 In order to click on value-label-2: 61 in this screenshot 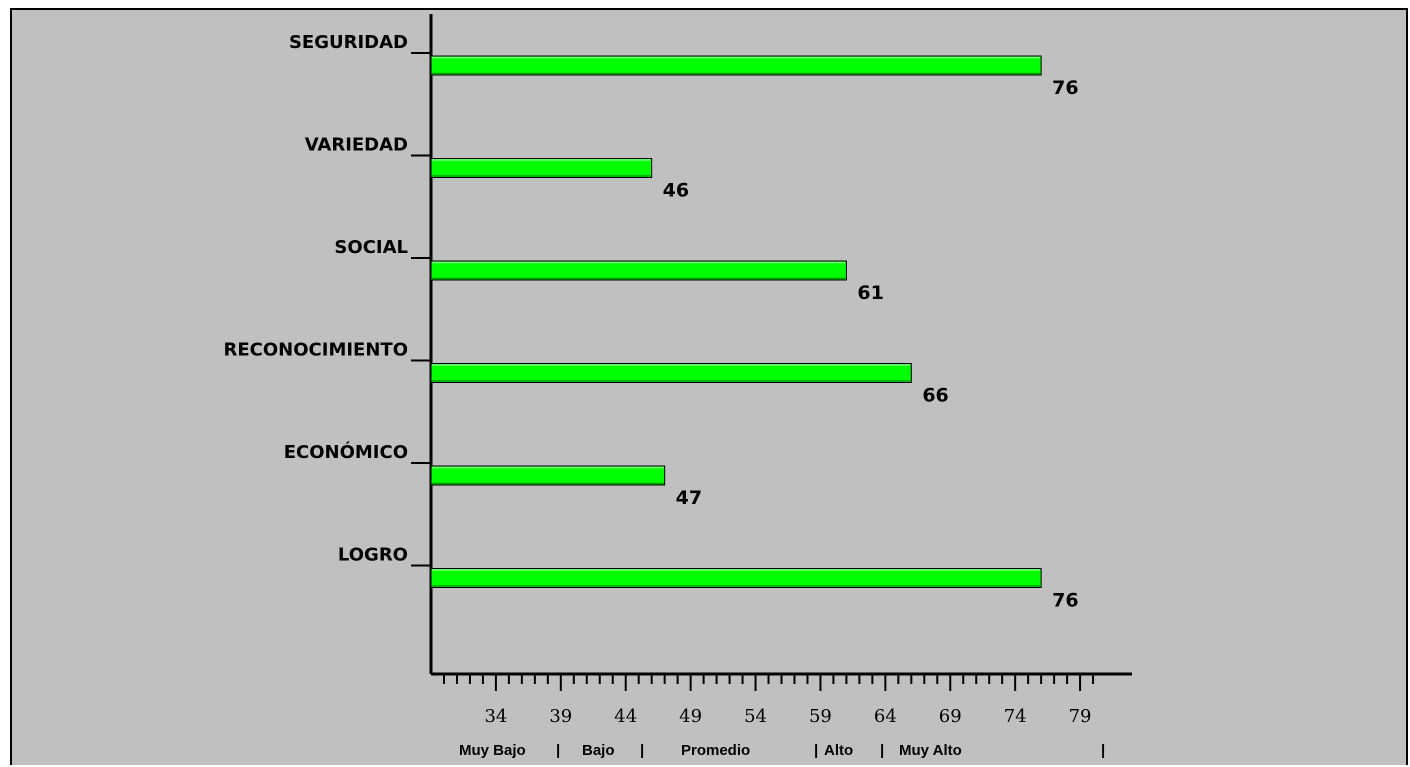, I will do `click(870, 293)`.